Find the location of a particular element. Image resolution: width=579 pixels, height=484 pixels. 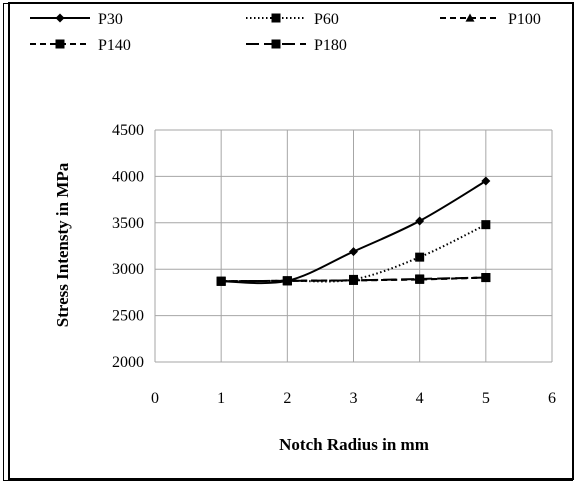

series-lines is located at coordinates (353, 231).